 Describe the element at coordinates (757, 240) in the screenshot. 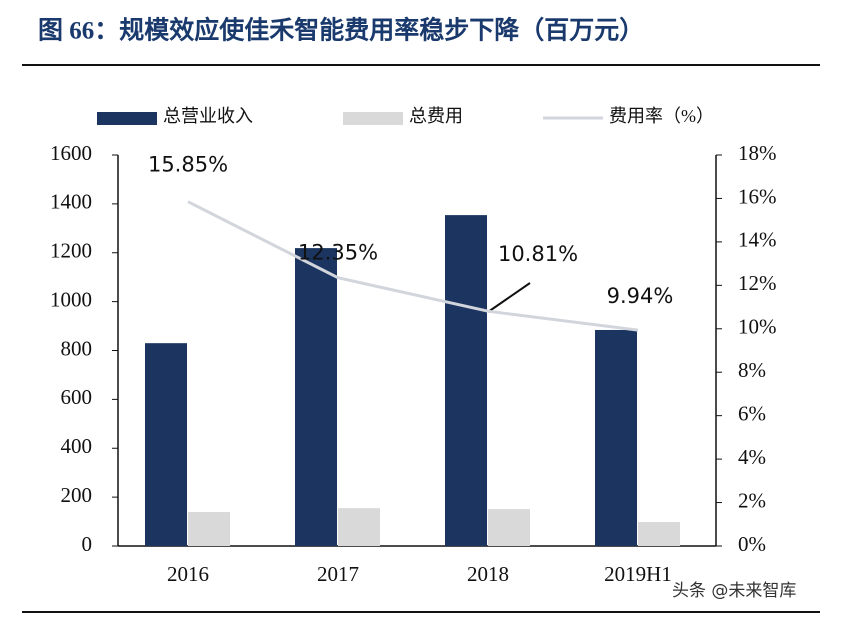

I see `y2-tick-label: 14%` at that location.